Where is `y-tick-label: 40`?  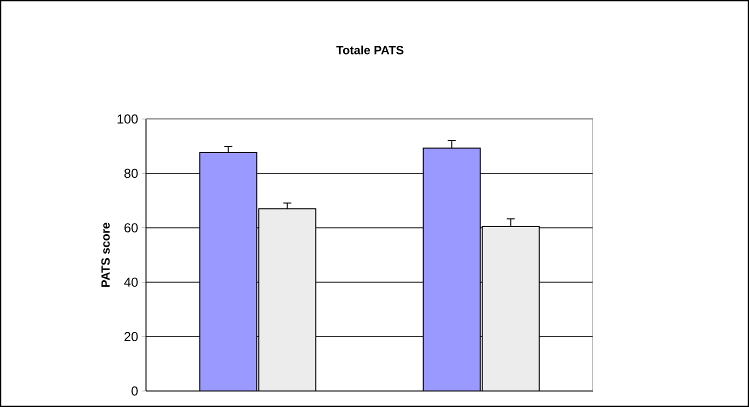
y-tick-label: 40 is located at coordinates (131, 282).